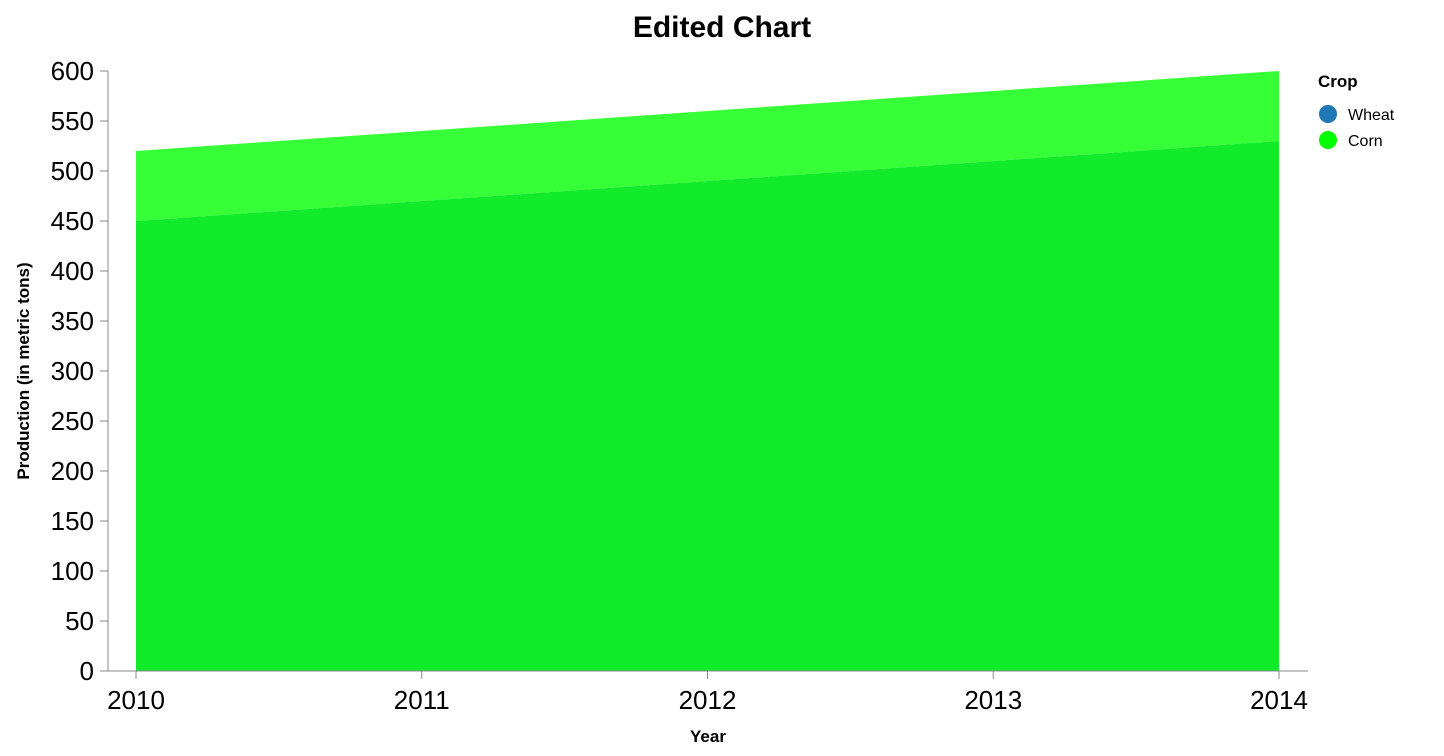 The image size is (1444, 756). I want to click on x-tick-label: 2012, so click(708, 700).